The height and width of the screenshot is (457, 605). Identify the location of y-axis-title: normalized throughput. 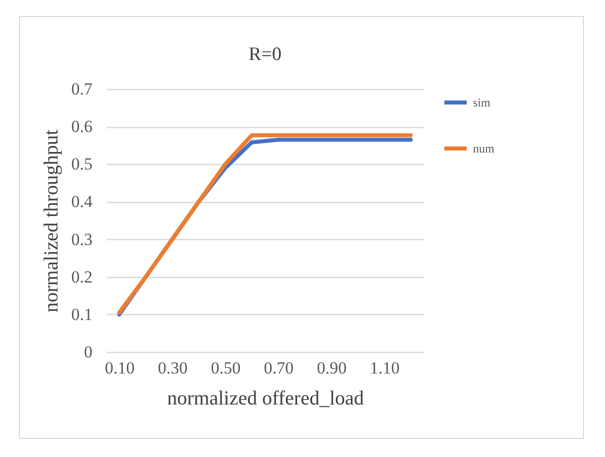
(51, 220).